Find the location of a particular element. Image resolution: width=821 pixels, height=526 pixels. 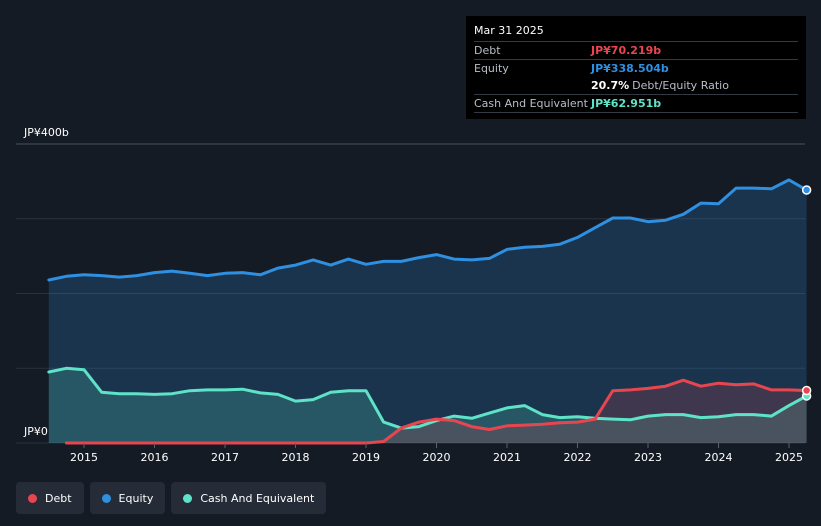

cash-and-equivalent-area is located at coordinates (427, 405).